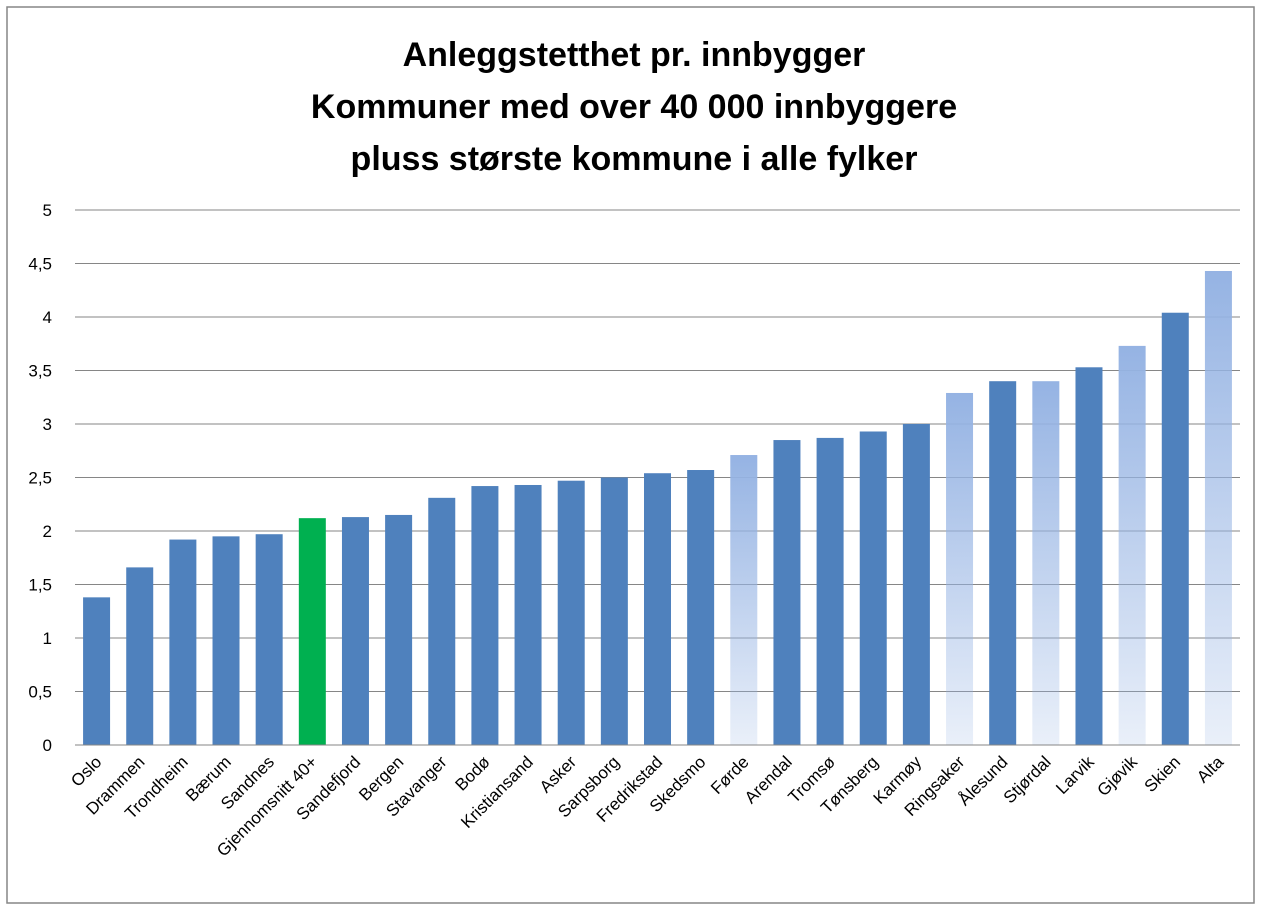 The image size is (1264, 915). I want to click on y-tick-label: 5, so click(47, 210).